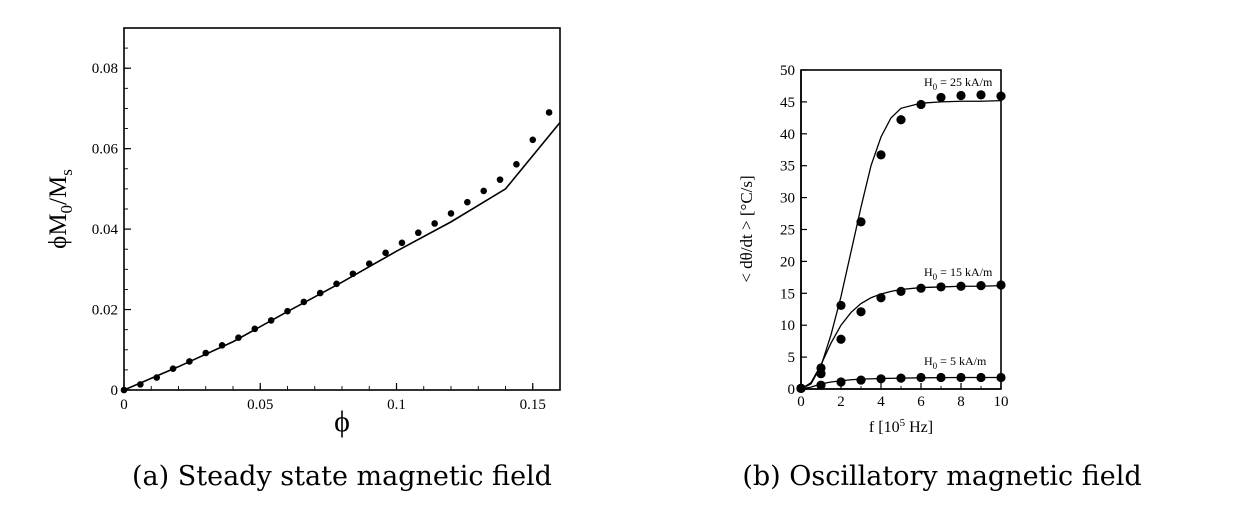 The image size is (1241, 513). Describe the element at coordinates (60, 209) in the screenshot. I see `y-axis-label-a: ϕM0/Ms` at that location.